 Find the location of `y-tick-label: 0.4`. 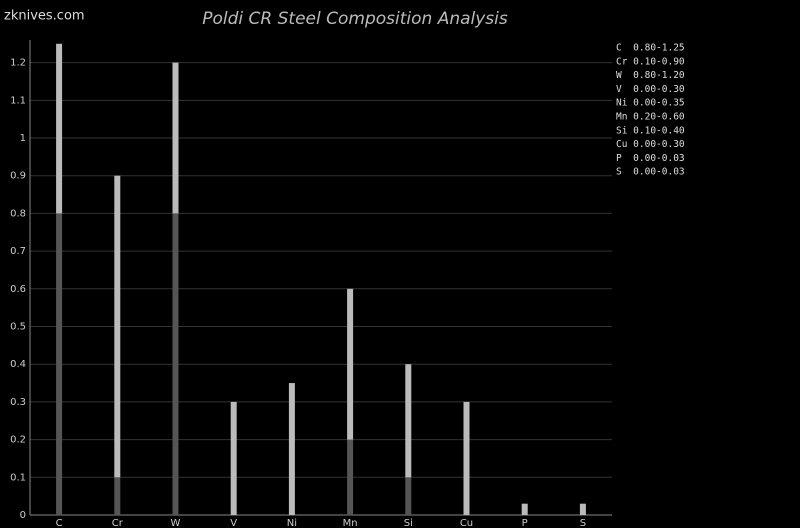

y-tick-label: 0.4 is located at coordinates (18, 364).